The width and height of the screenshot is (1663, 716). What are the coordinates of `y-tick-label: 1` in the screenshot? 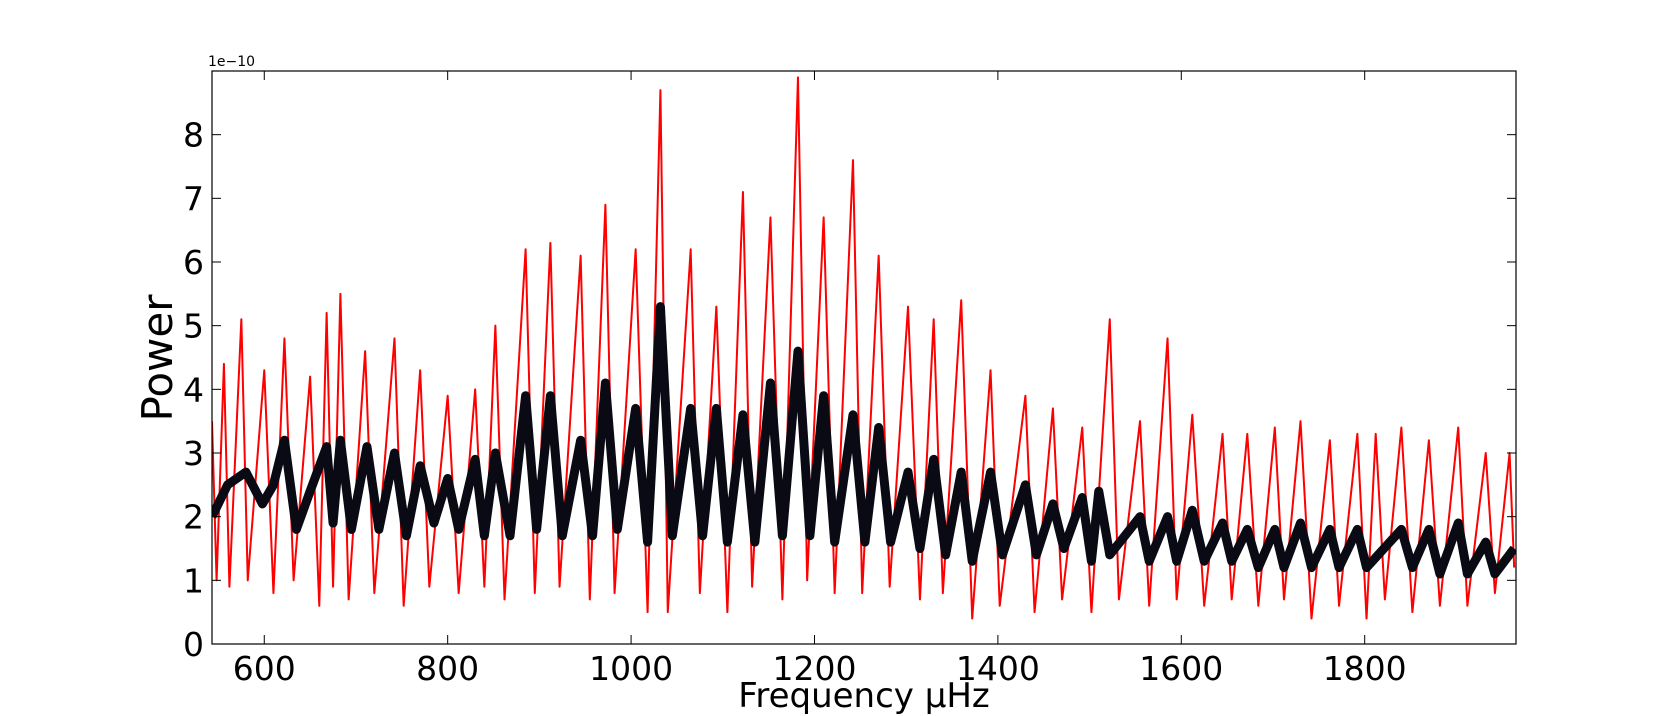 It's located at (193, 580).